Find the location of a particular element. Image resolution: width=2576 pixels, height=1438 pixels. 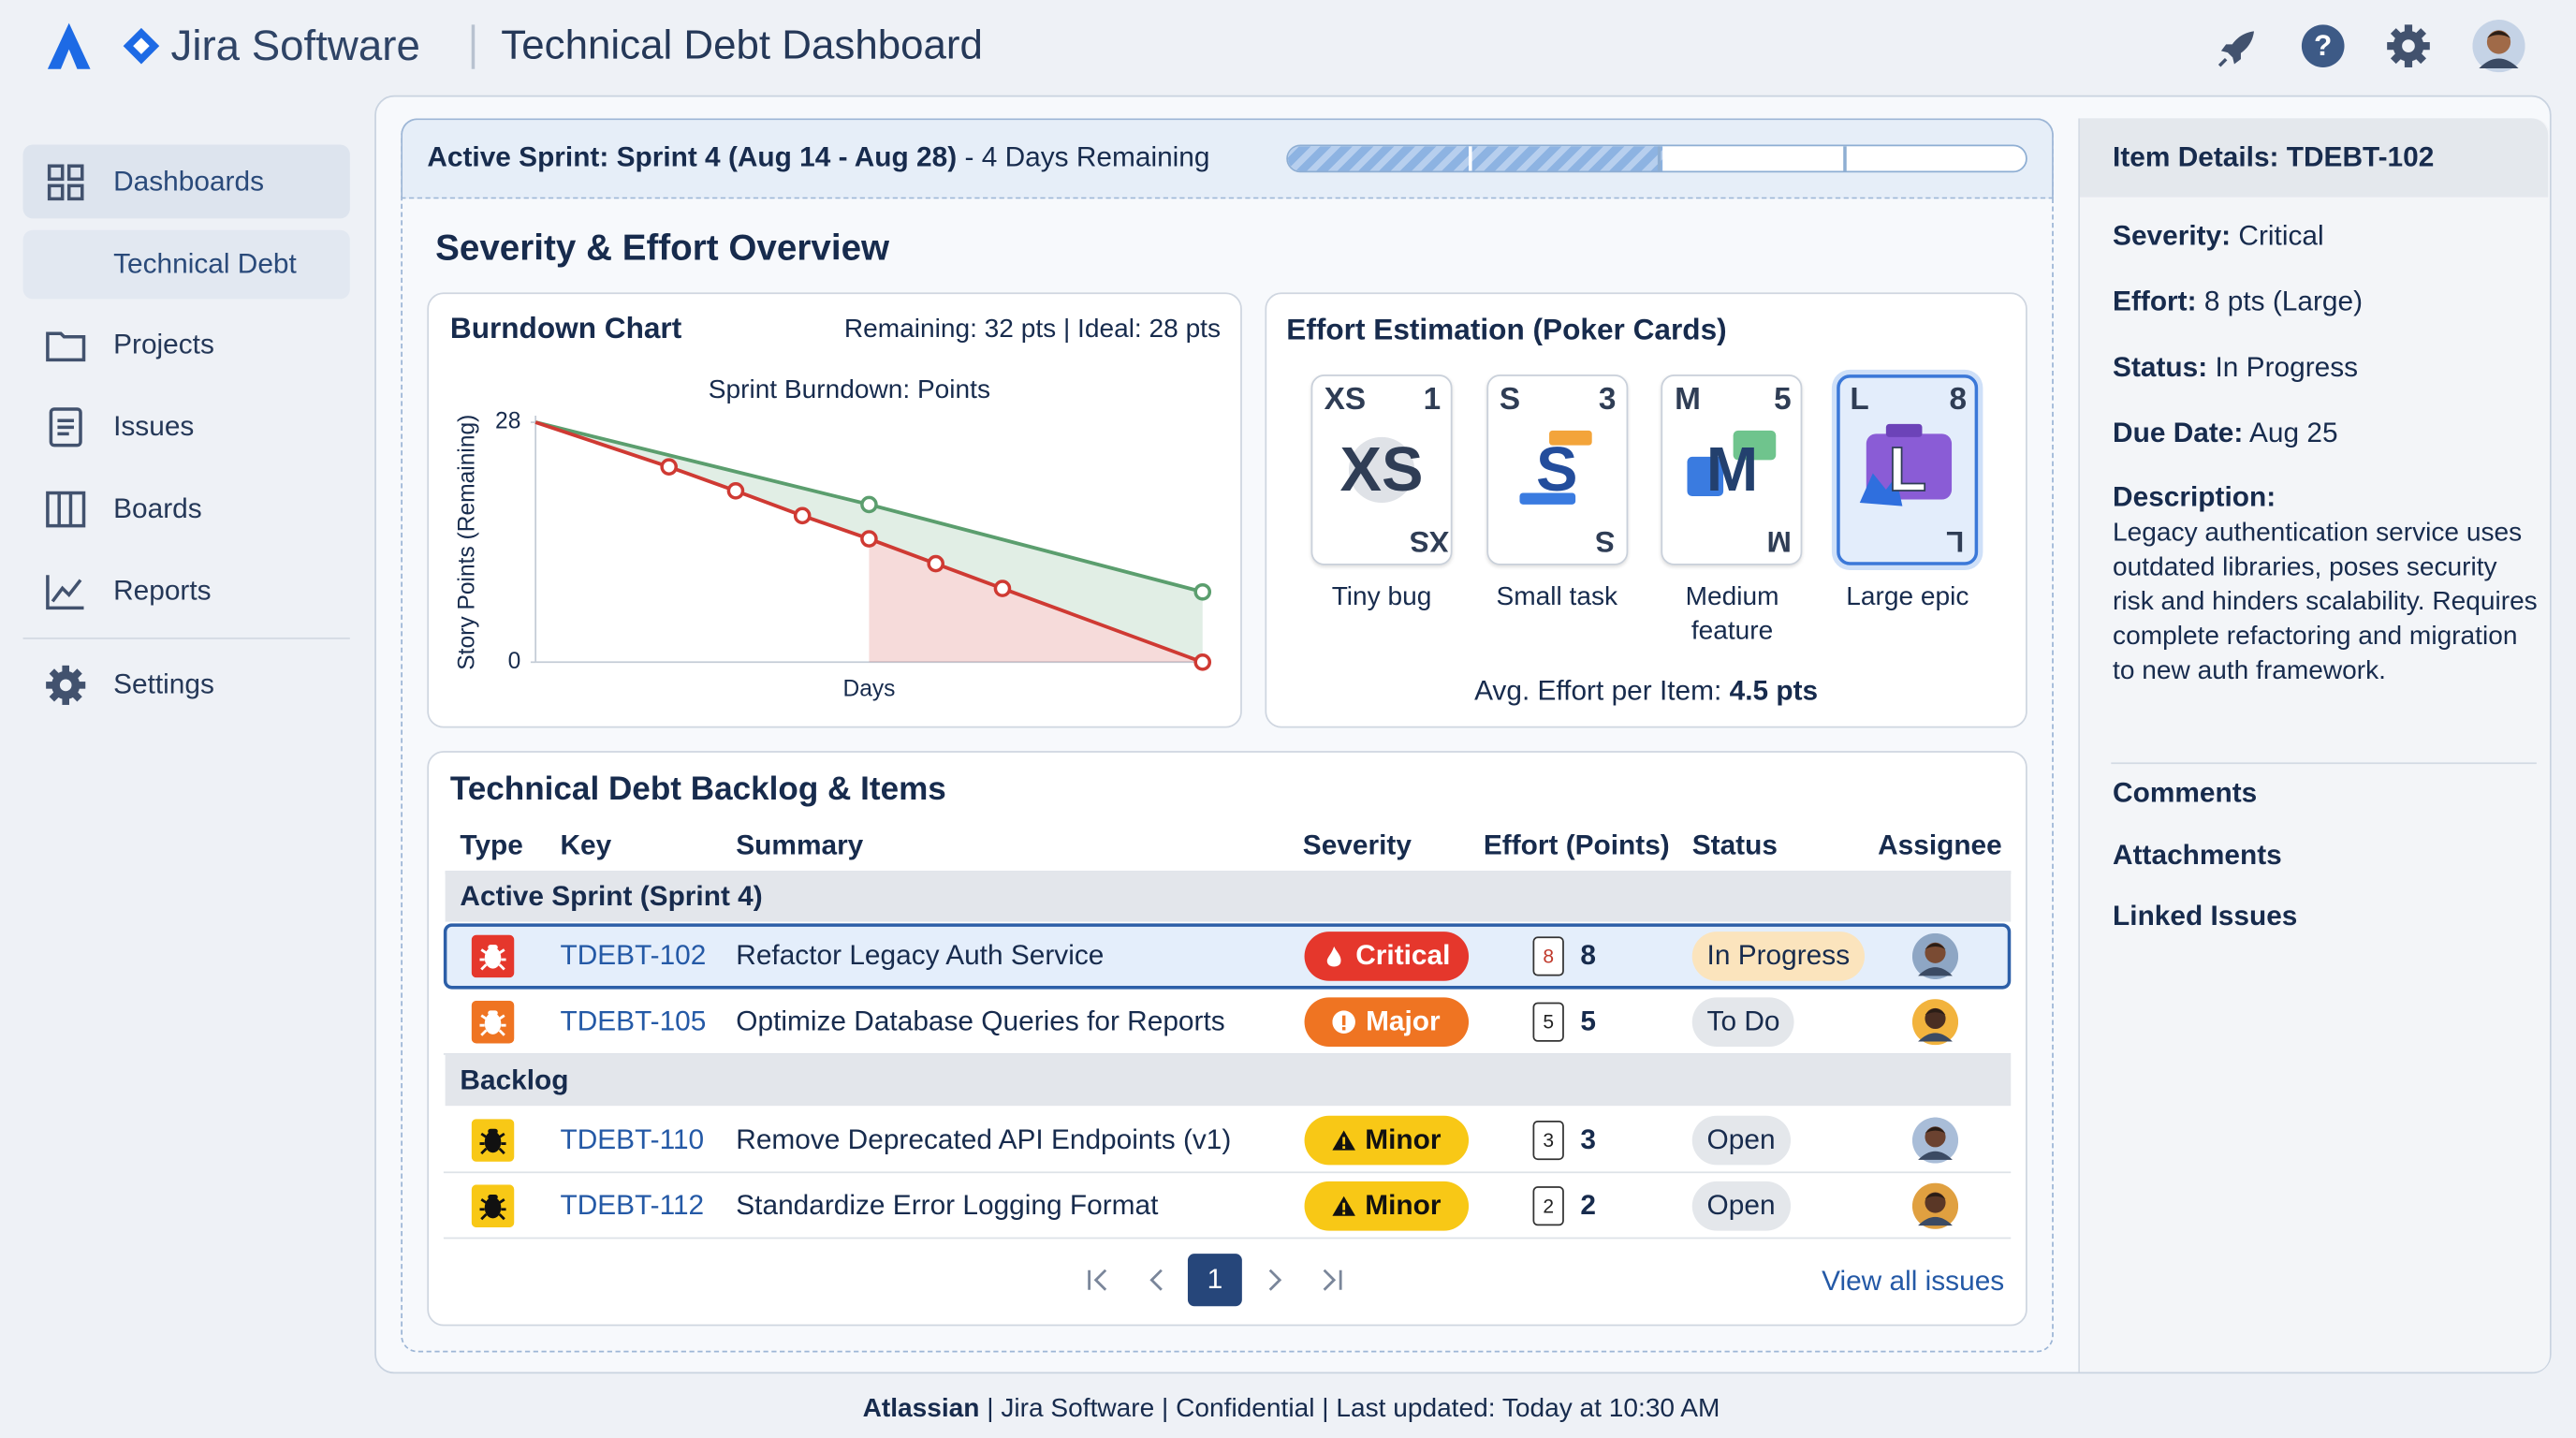

effort-card-number: 8 is located at coordinates (1549, 956).